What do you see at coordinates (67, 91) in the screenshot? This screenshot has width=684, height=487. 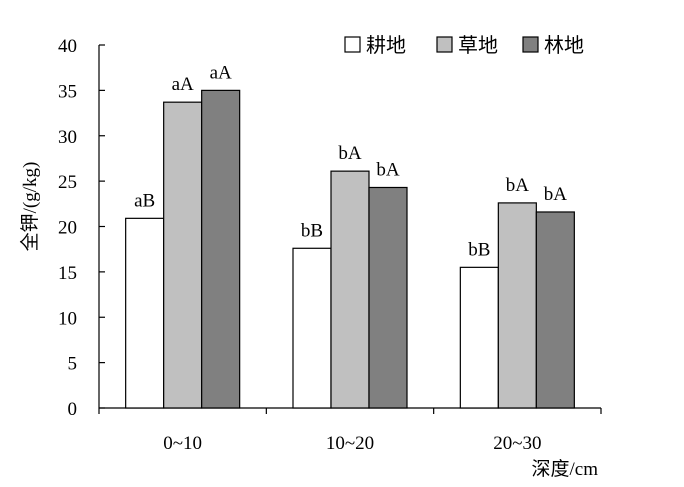 I see `y-tick-label: 35` at bounding box center [67, 91].